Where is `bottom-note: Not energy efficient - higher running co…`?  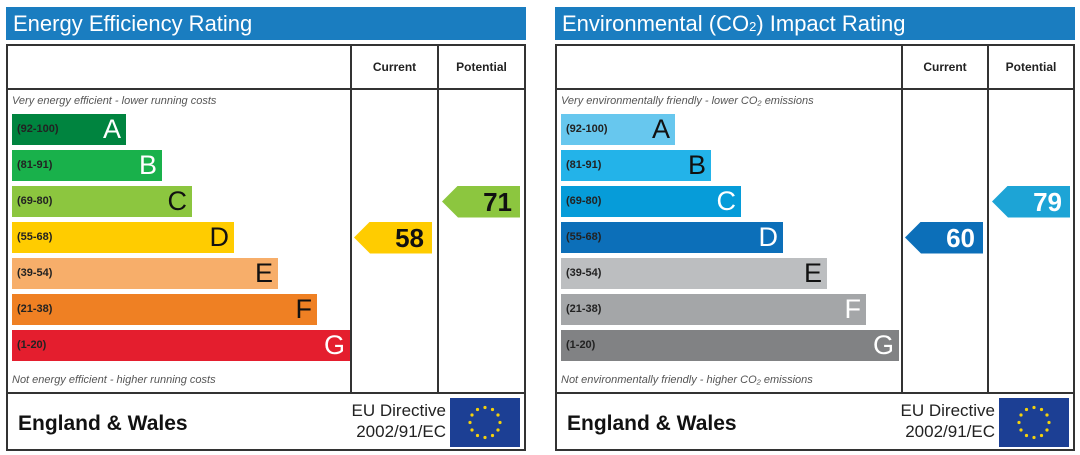
bottom-note: Not energy efficient - higher running co… is located at coordinates (114, 380).